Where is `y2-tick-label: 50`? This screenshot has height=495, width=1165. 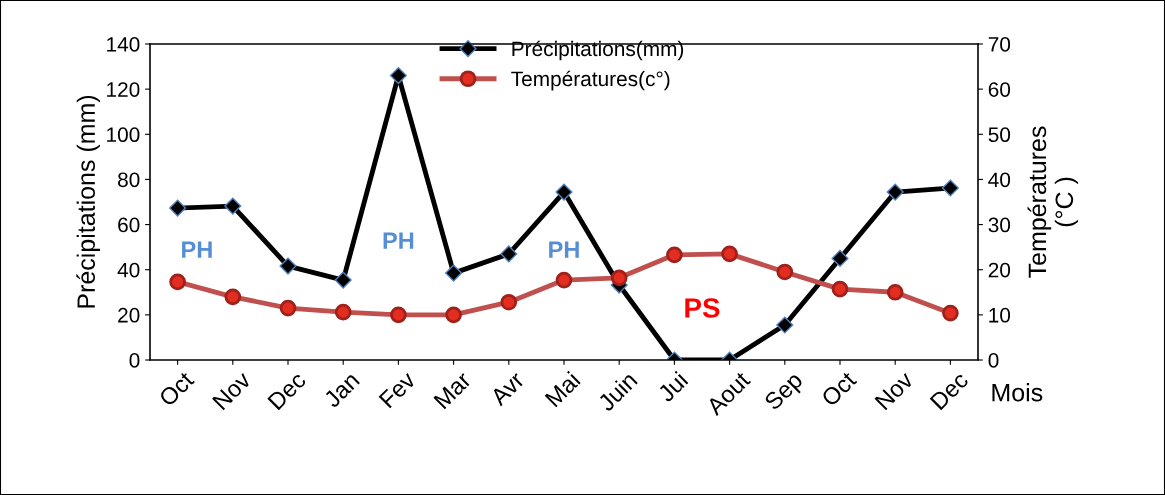 y2-tick-label: 50 is located at coordinates (999, 135).